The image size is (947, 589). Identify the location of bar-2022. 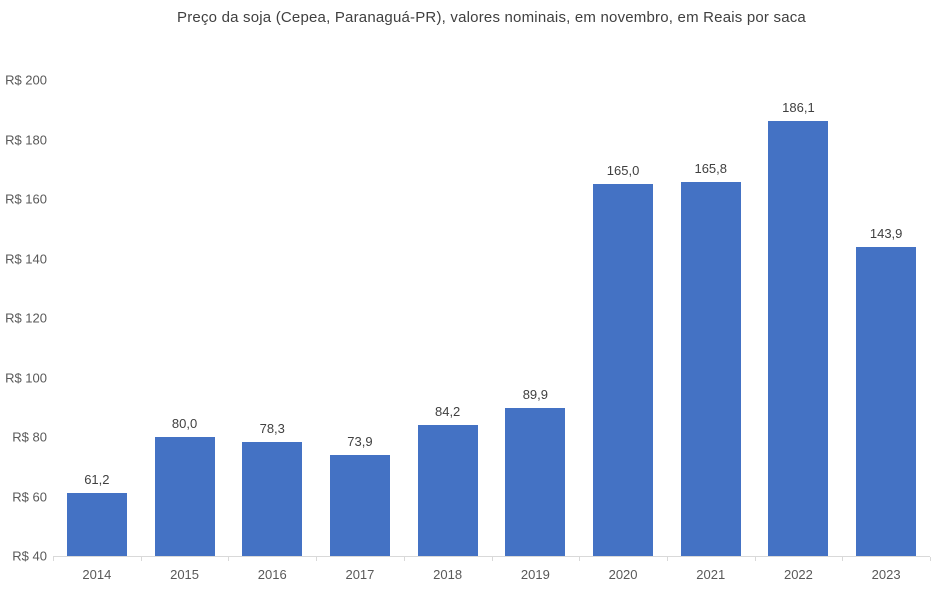
(798, 338).